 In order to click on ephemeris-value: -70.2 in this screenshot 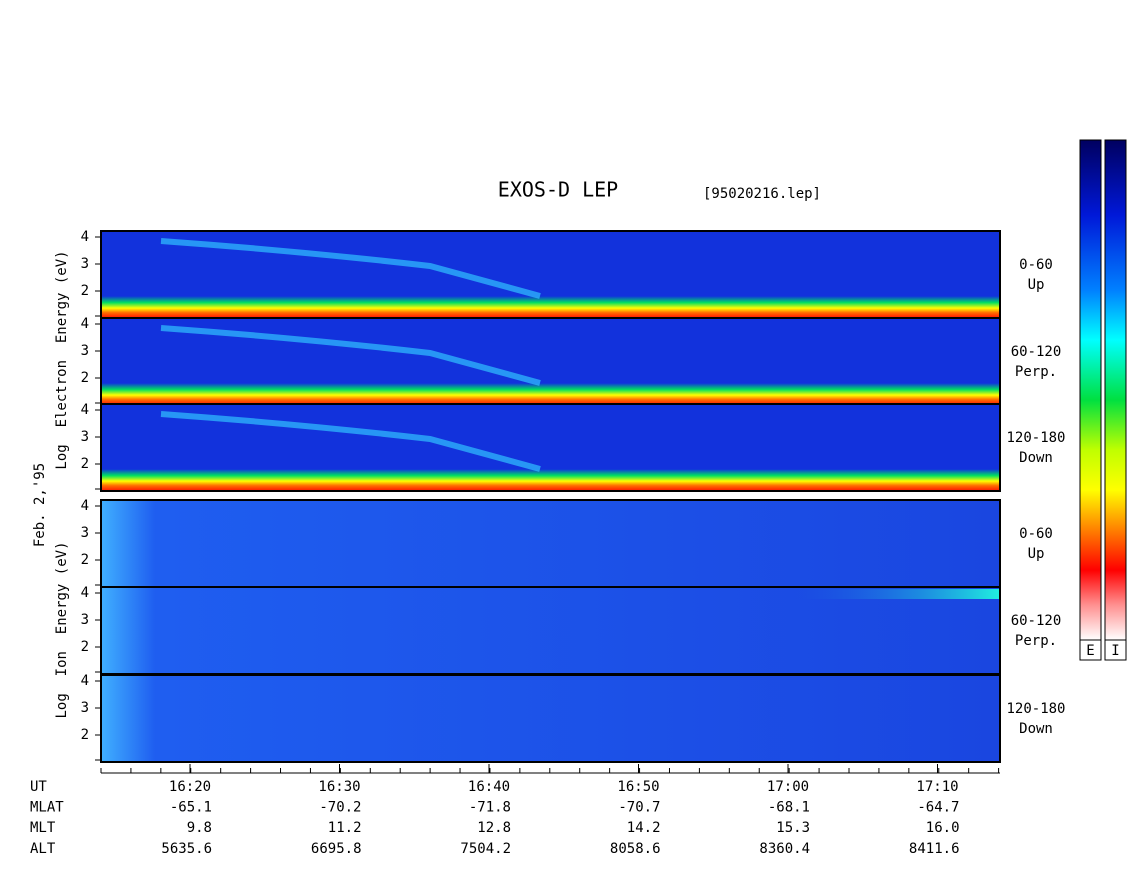, I will do `click(340, 808)`.